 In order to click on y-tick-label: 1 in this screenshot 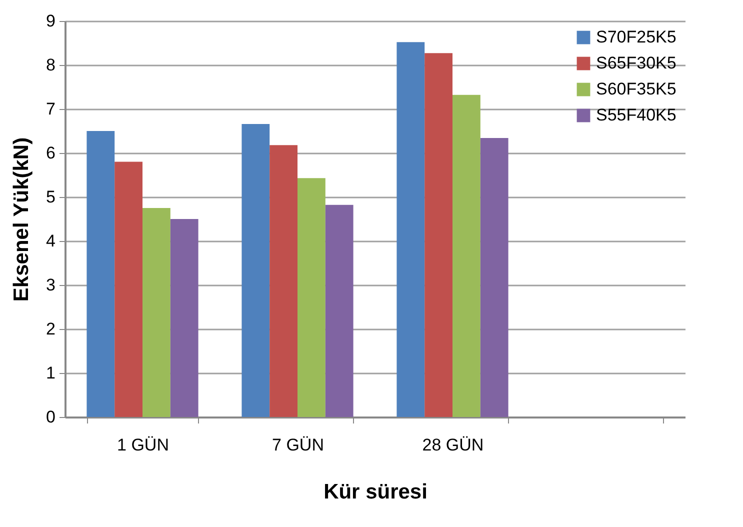, I will do `click(51, 373)`.